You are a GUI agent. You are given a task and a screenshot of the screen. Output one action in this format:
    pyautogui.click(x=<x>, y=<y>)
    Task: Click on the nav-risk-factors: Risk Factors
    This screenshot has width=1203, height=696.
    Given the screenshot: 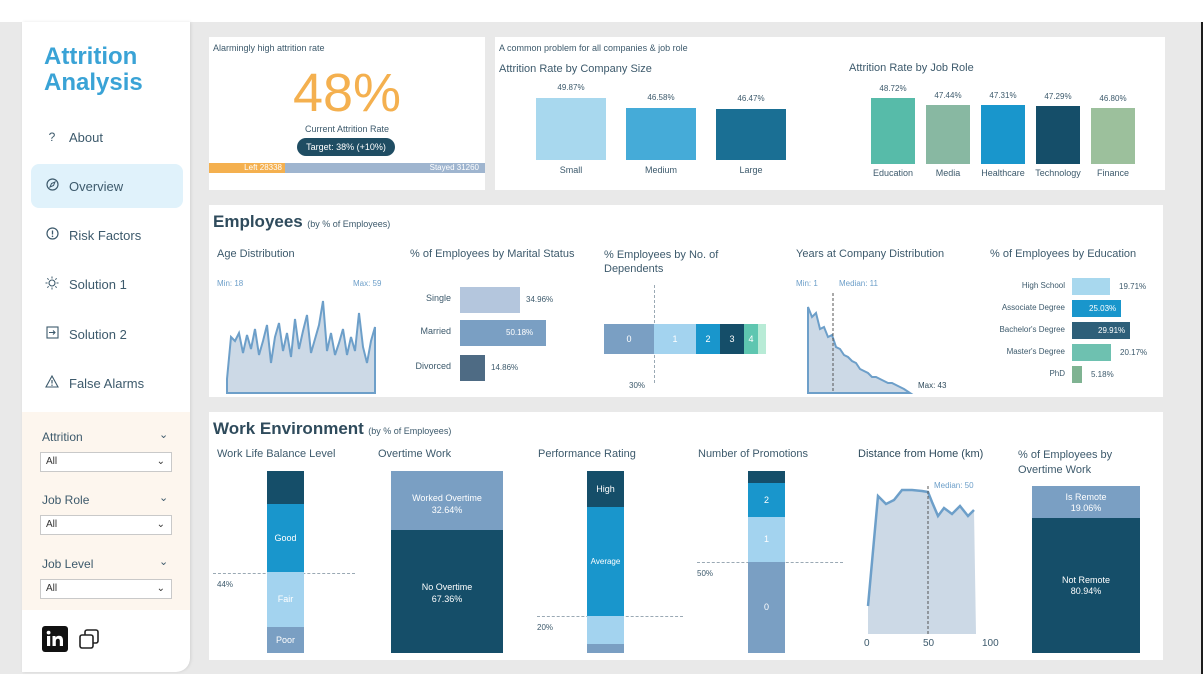 What is the action you would take?
    pyautogui.click(x=107, y=235)
    